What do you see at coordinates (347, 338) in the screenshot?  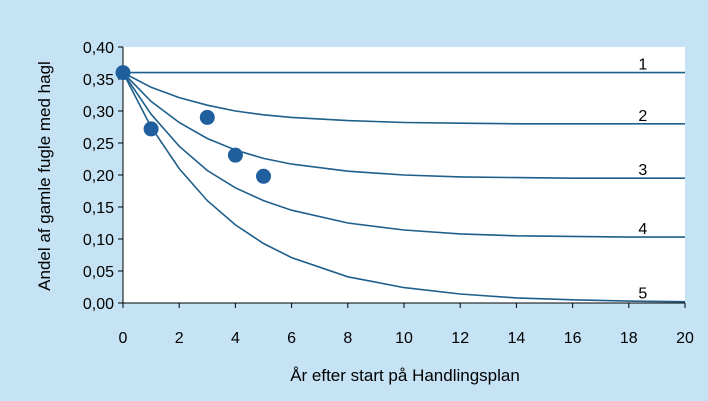 I see `x-tick-label: 8` at bounding box center [347, 338].